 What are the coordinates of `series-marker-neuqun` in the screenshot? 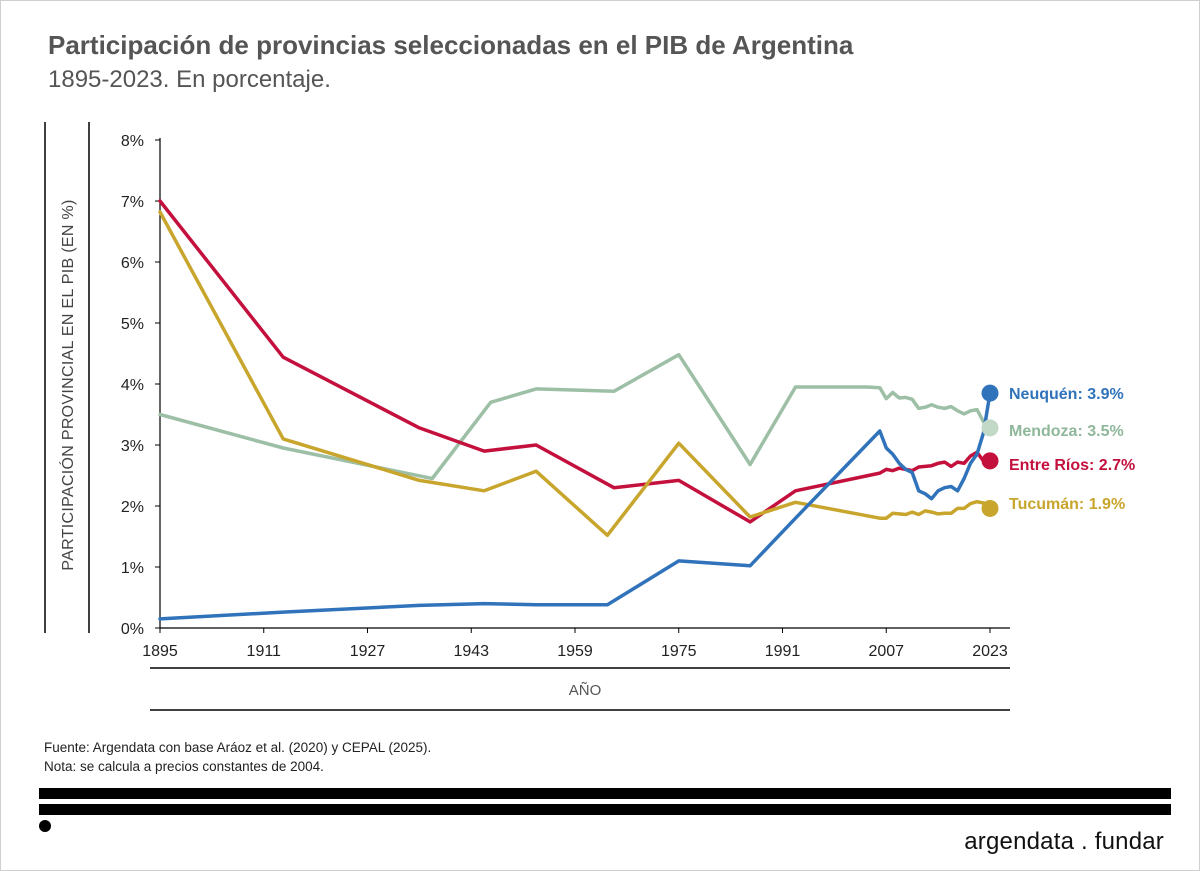 It's located at (990, 393).